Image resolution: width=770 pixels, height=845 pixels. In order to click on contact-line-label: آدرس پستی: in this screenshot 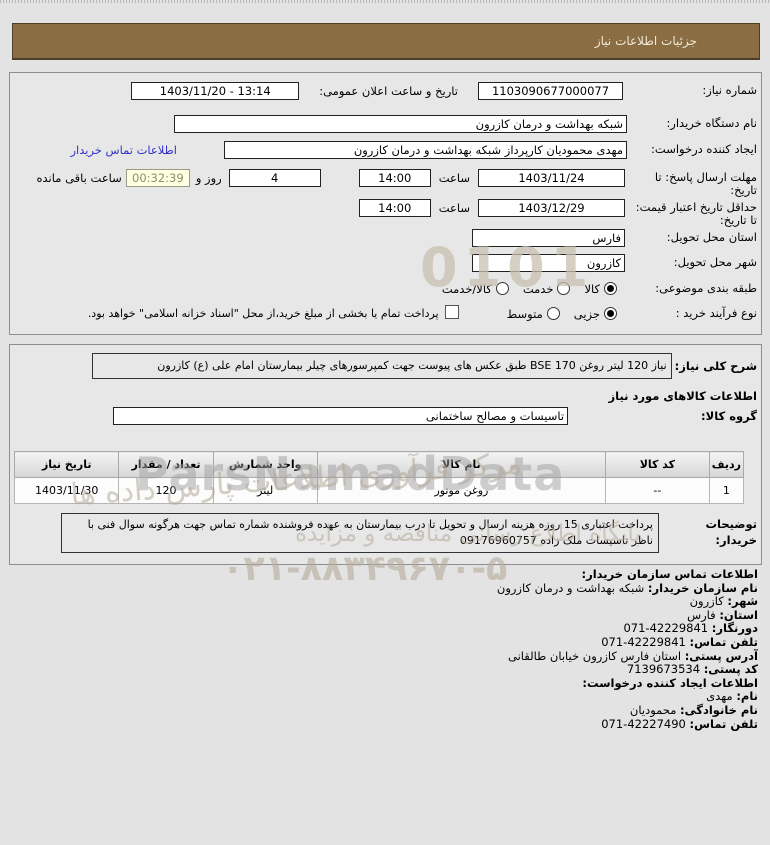, I will do `click(721, 655)`.